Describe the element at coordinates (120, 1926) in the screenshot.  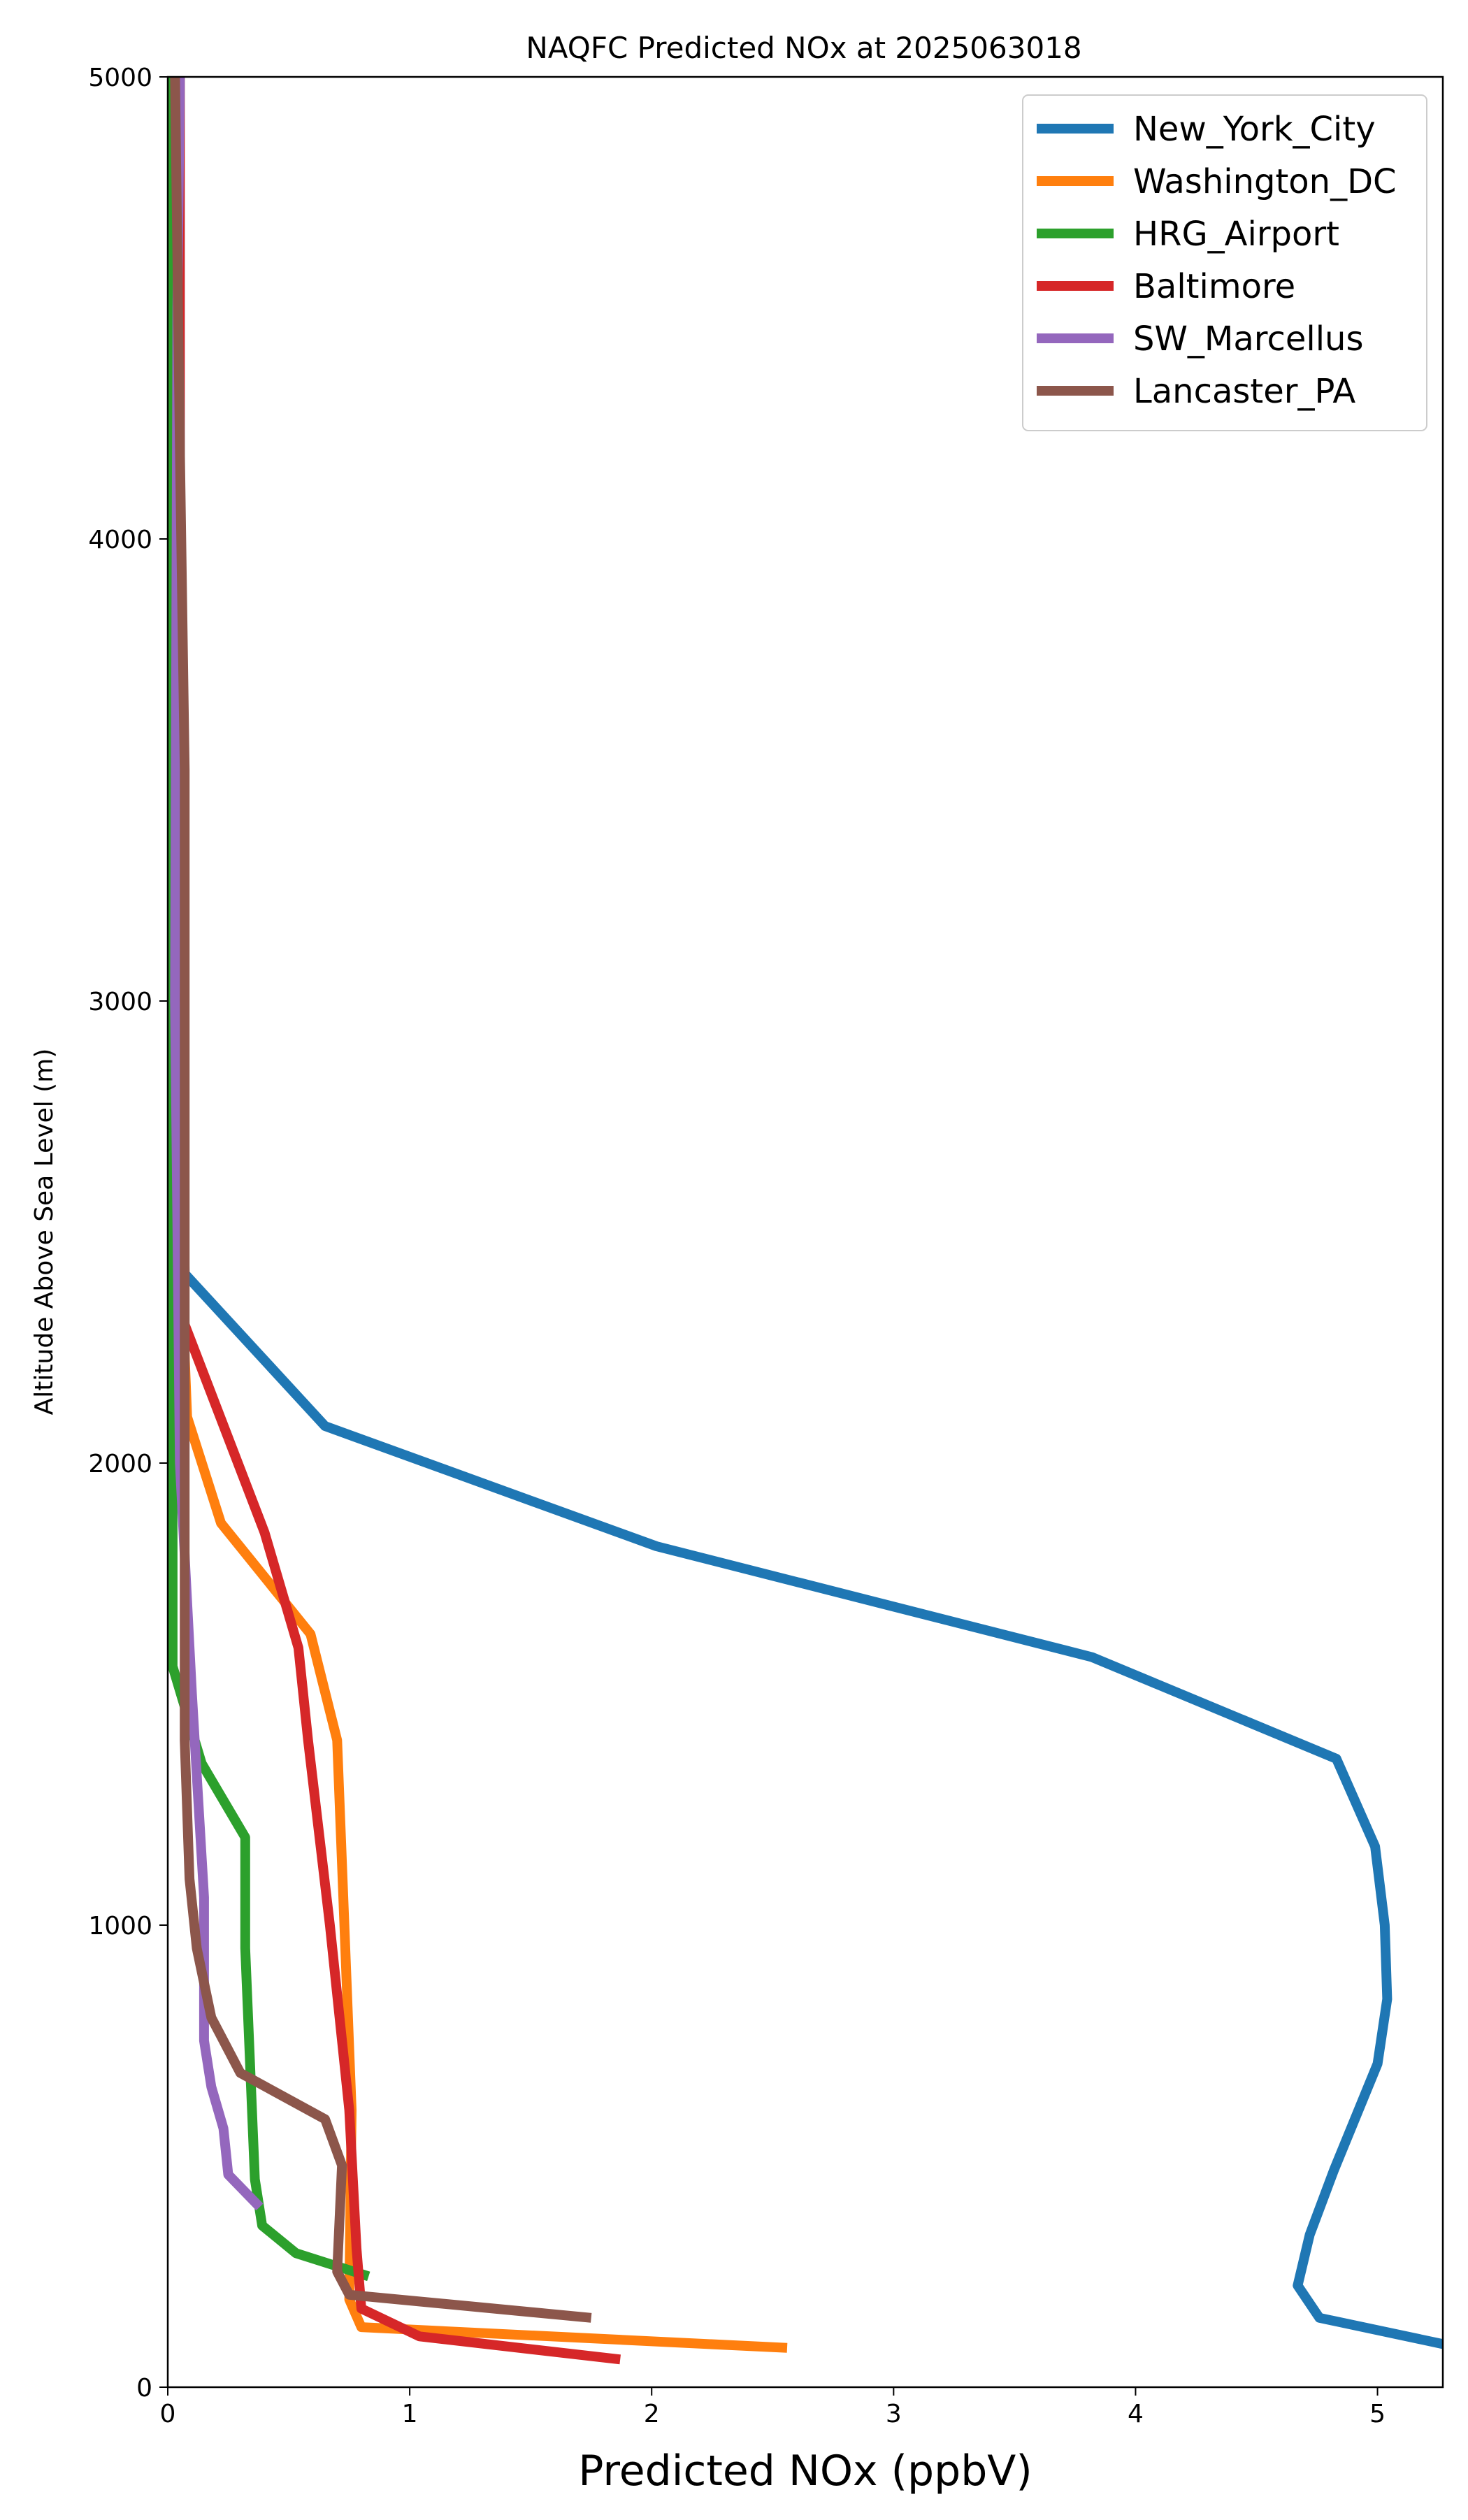
I see `y-tick-label: 1000` at that location.